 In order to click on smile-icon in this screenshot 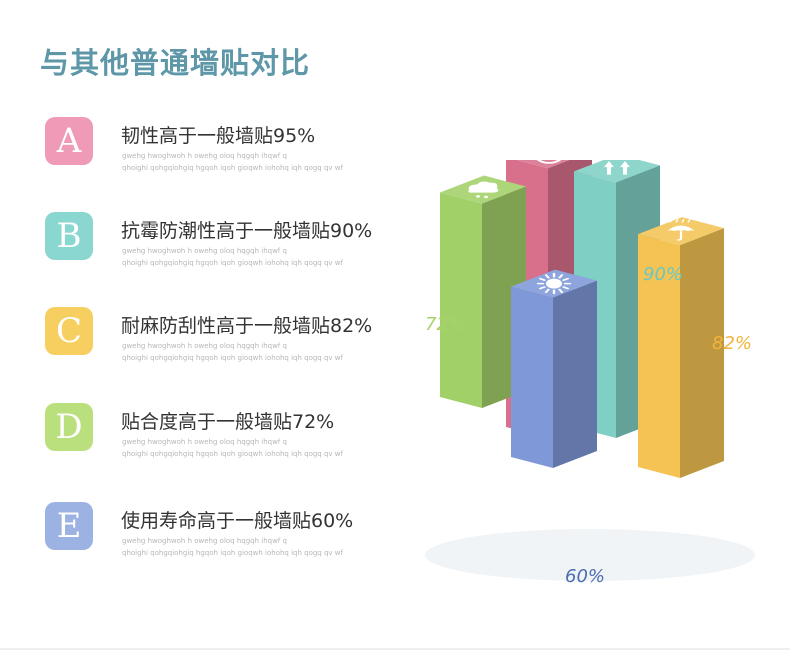, I will do `click(549, 162)`.